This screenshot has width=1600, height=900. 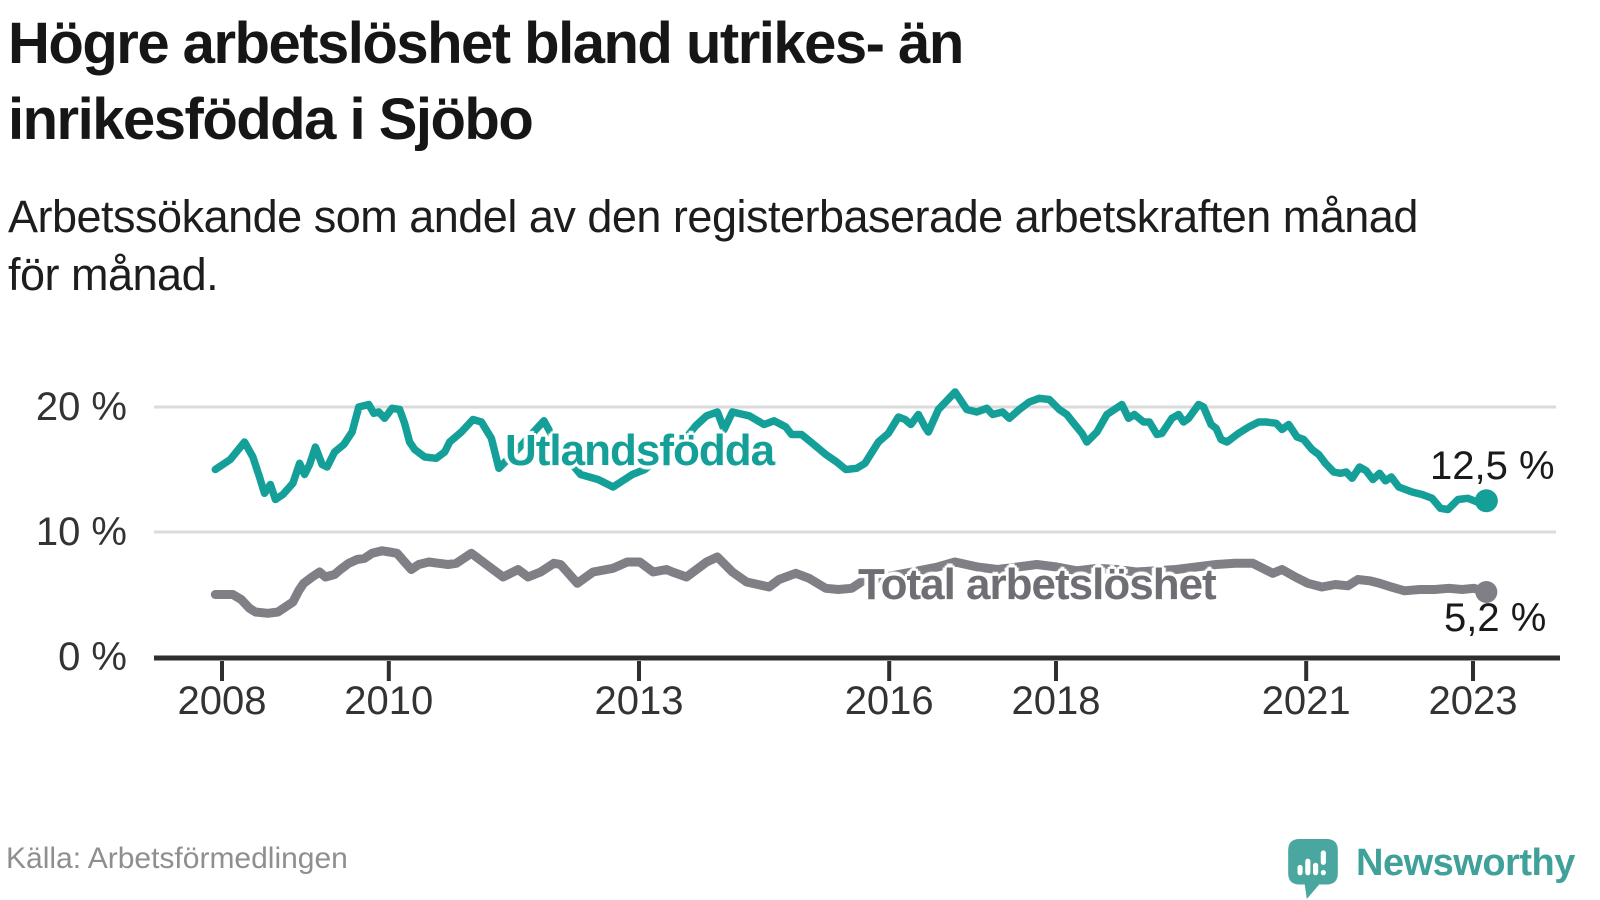 What do you see at coordinates (81, 532) in the screenshot?
I see `y-tick-label: 10 %` at bounding box center [81, 532].